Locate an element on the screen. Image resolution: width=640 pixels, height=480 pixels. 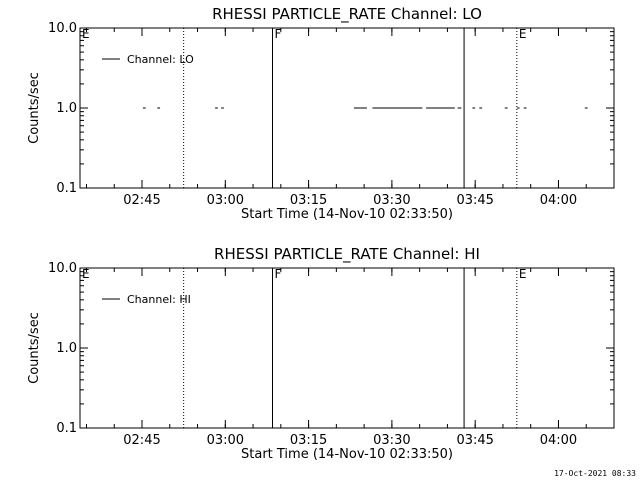
legend-entry: Channel: HI is located at coordinates (159, 299).